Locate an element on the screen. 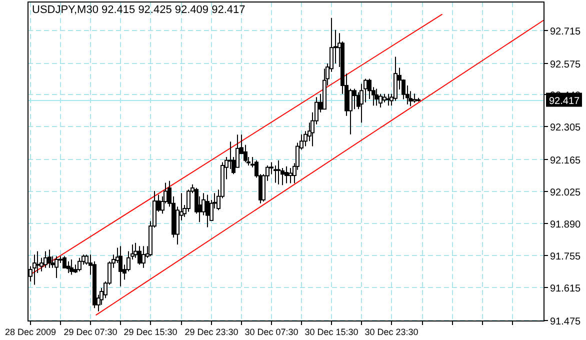 The height and width of the screenshot is (340, 586). y-tick-label: 91.755 is located at coordinates (566, 257).